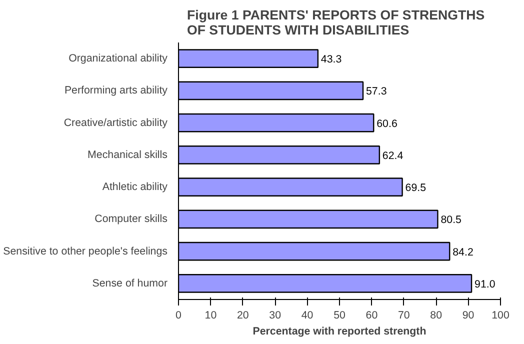 The width and height of the screenshot is (524, 344). I want to click on data-label: 69.5, so click(415, 188).